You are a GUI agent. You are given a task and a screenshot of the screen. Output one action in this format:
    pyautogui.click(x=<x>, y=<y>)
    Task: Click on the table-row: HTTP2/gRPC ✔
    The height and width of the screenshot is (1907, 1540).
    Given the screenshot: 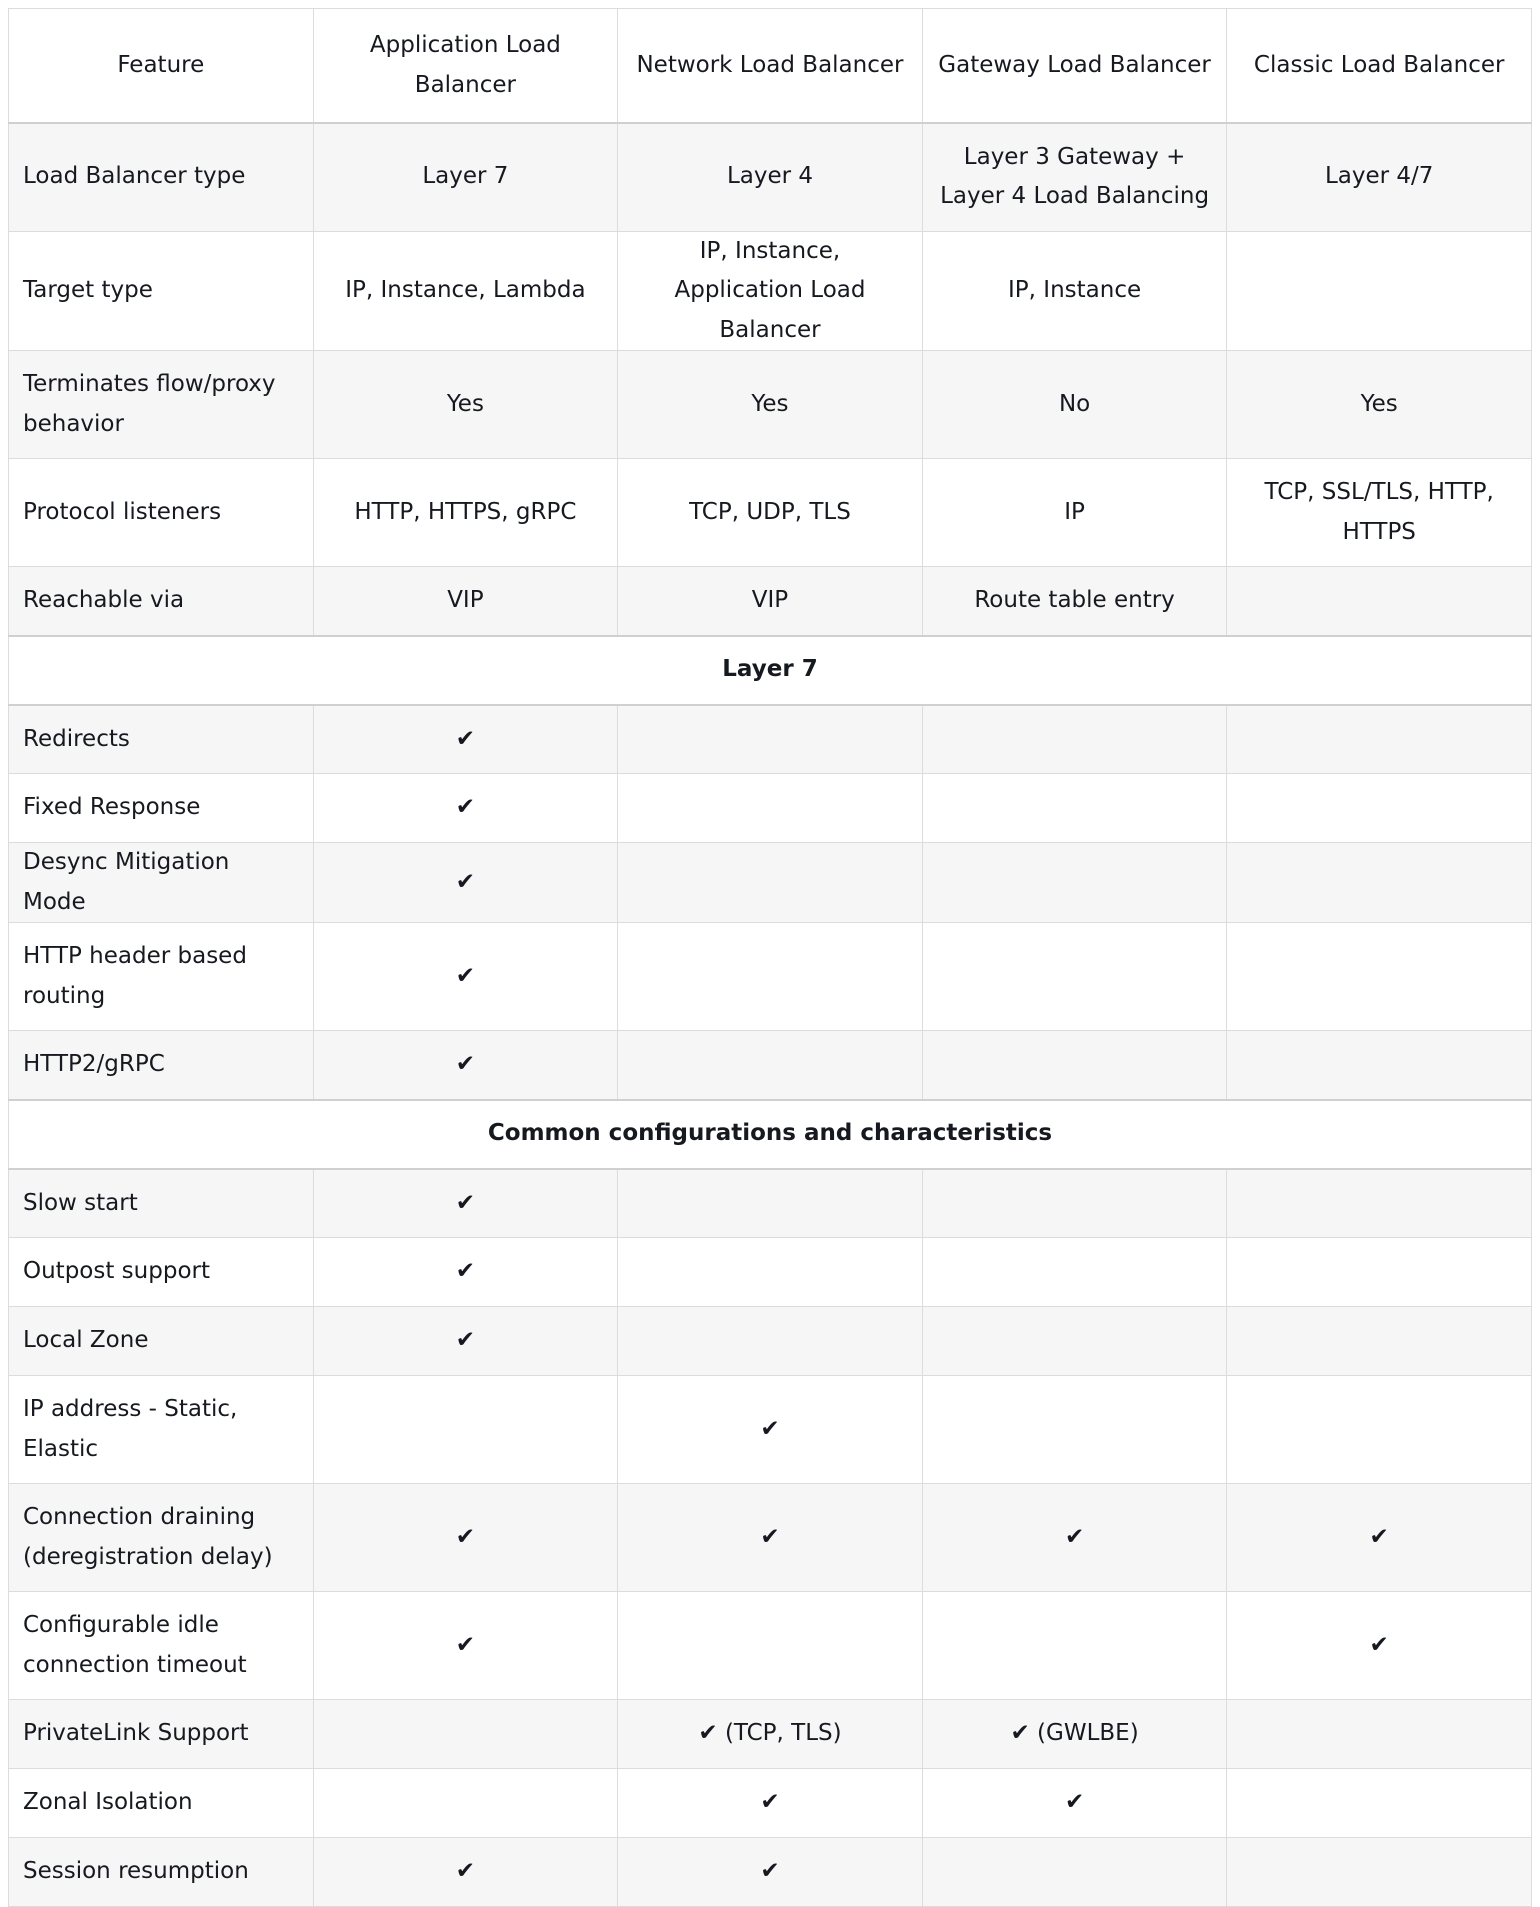 What is the action you would take?
    pyautogui.click(x=770, y=1065)
    